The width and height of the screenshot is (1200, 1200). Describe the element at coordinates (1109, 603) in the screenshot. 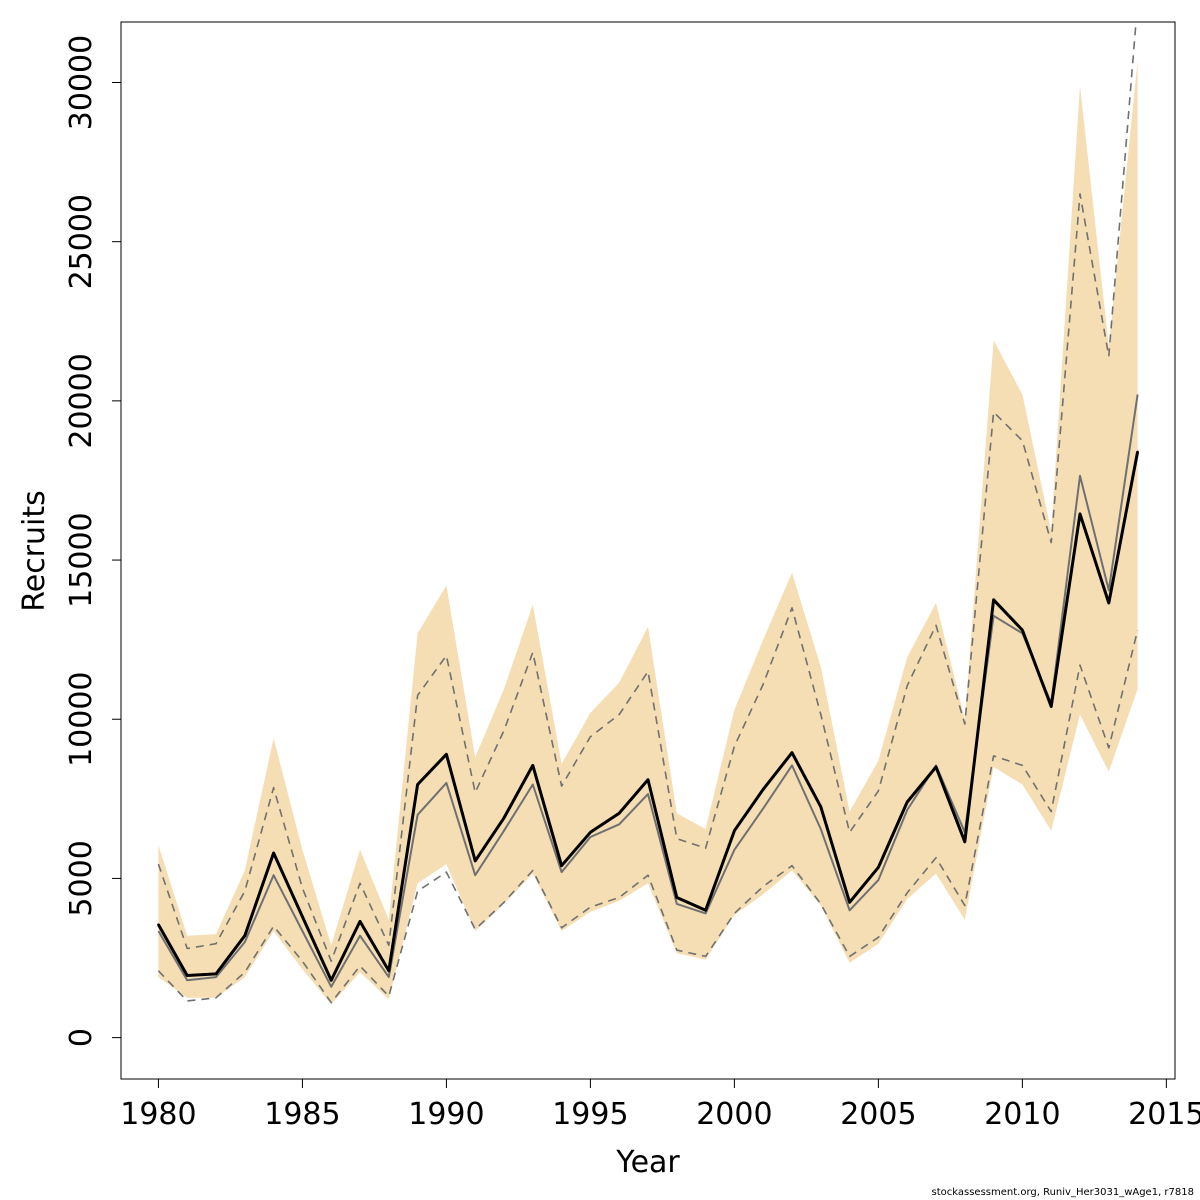

I see `recruits-point-2013` at that location.